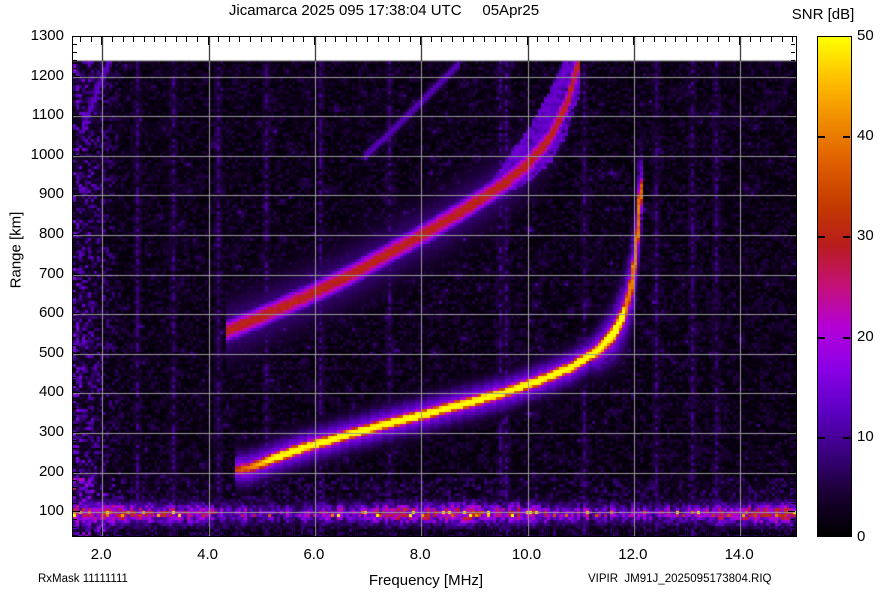 The height and width of the screenshot is (595, 884). I want to click on x-tick-label: 14.0, so click(739, 554).